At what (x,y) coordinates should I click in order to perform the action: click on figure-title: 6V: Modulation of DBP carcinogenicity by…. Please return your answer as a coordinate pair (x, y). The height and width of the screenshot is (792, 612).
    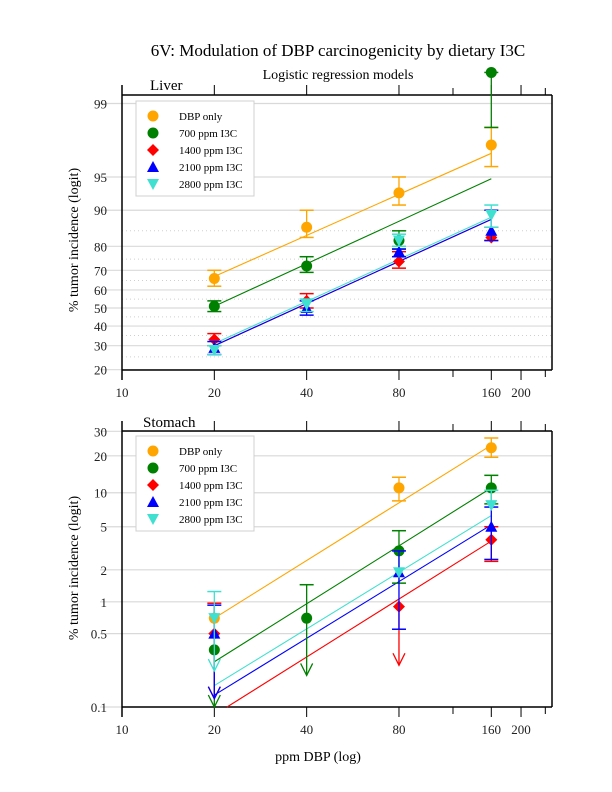
    Looking at the image, I should click on (338, 50).